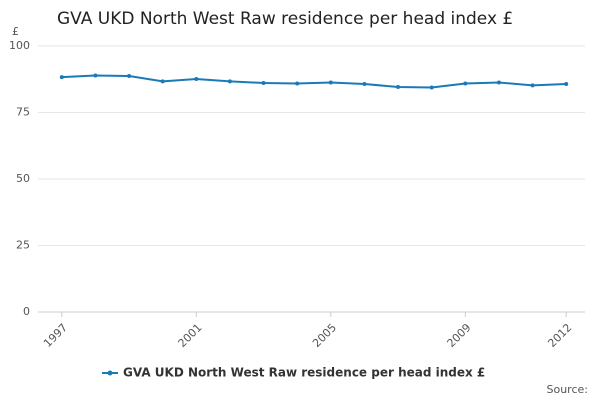  What do you see at coordinates (559, 335) in the screenshot?
I see `x-tick-label: 2012` at bounding box center [559, 335].